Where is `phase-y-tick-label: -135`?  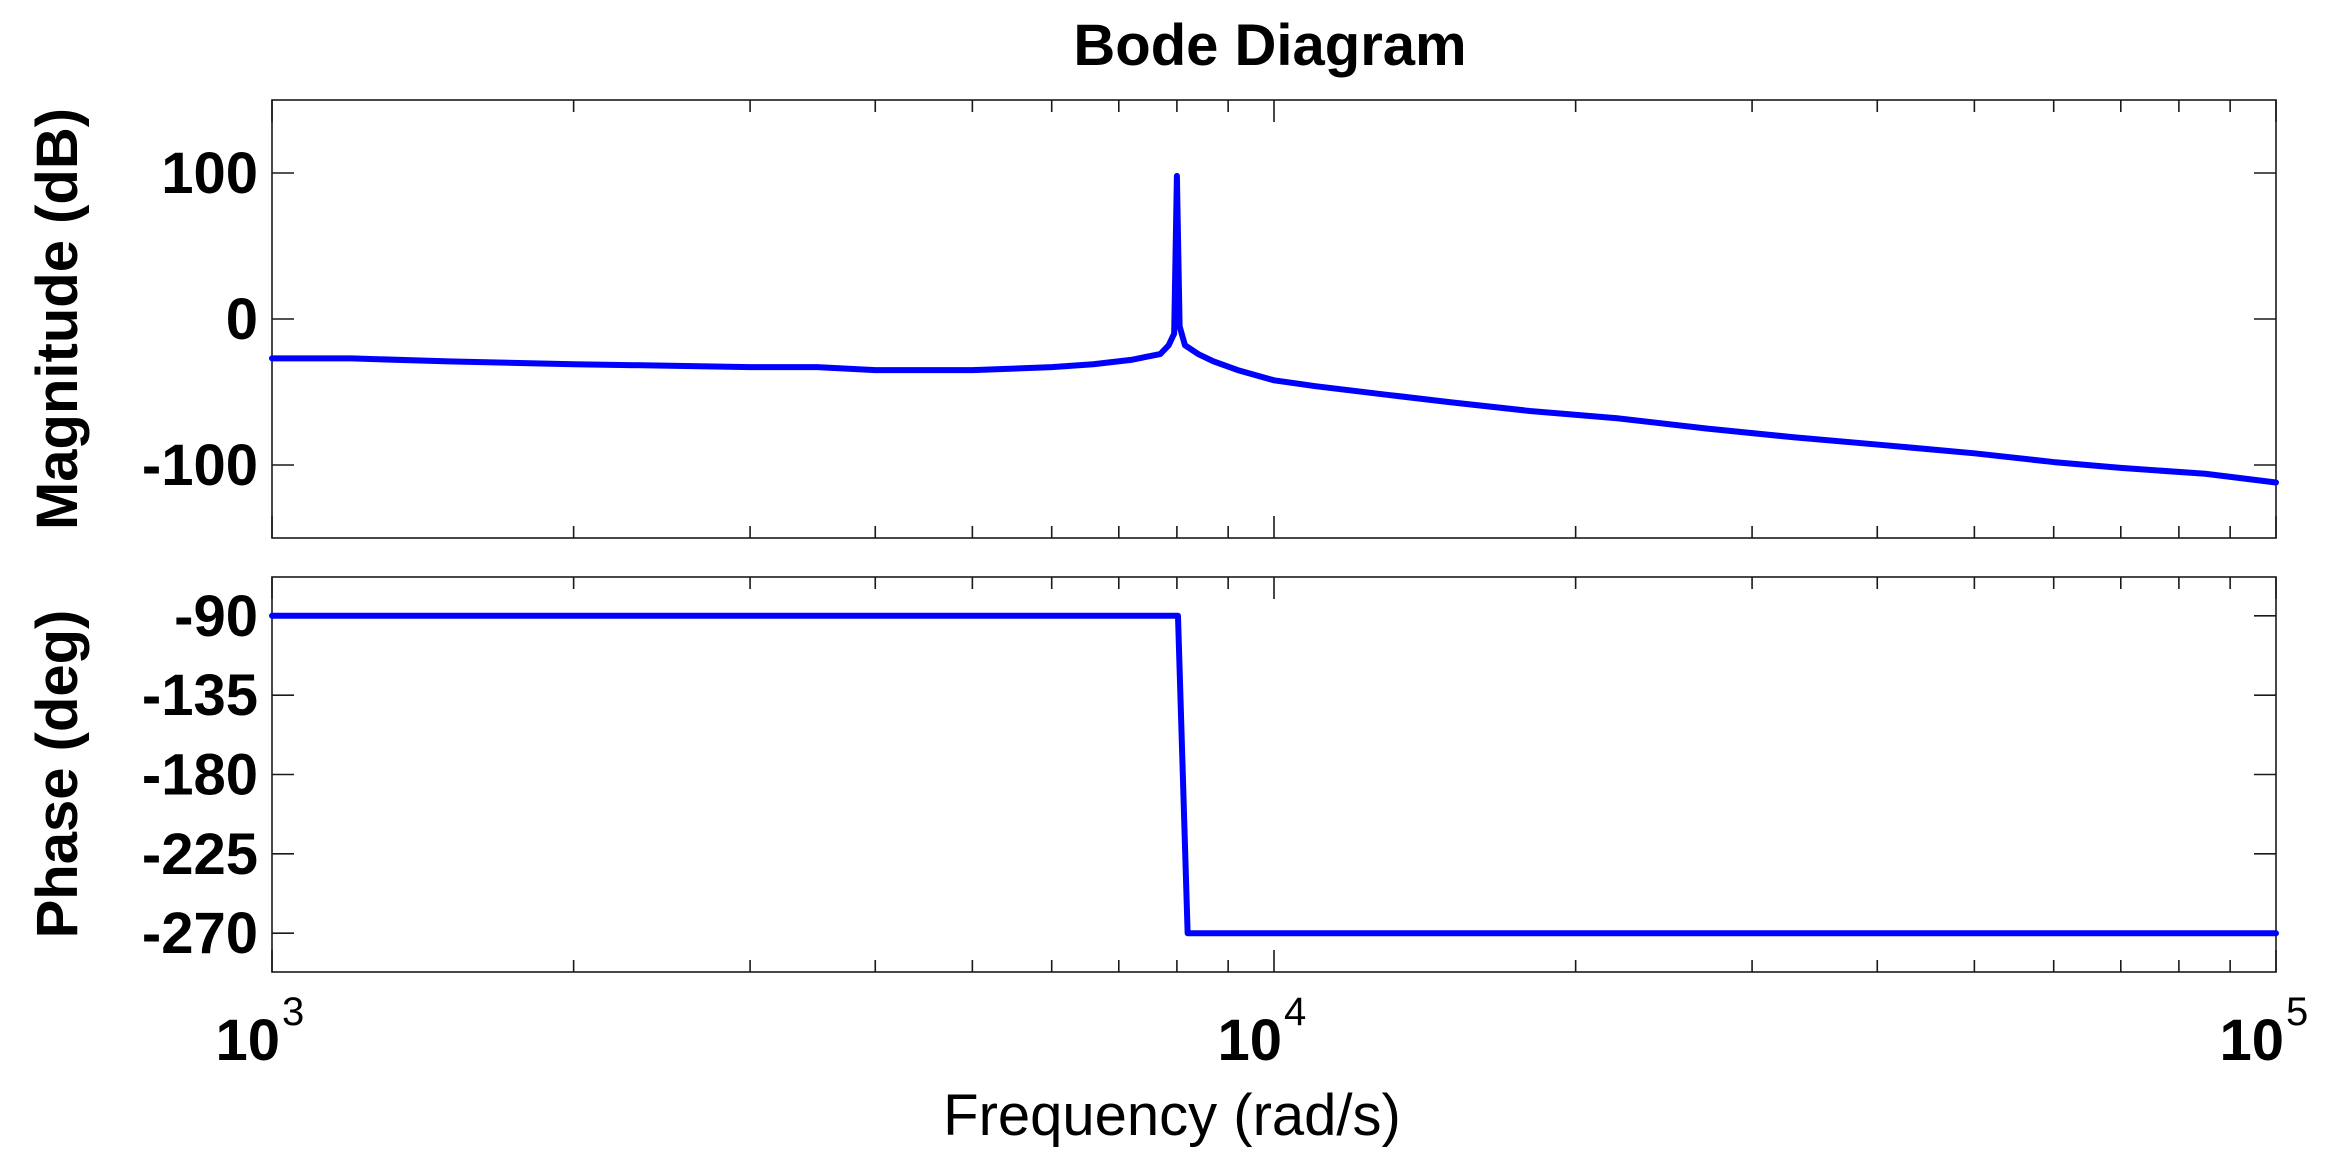 phase-y-tick-label: -135 is located at coordinates (200, 695).